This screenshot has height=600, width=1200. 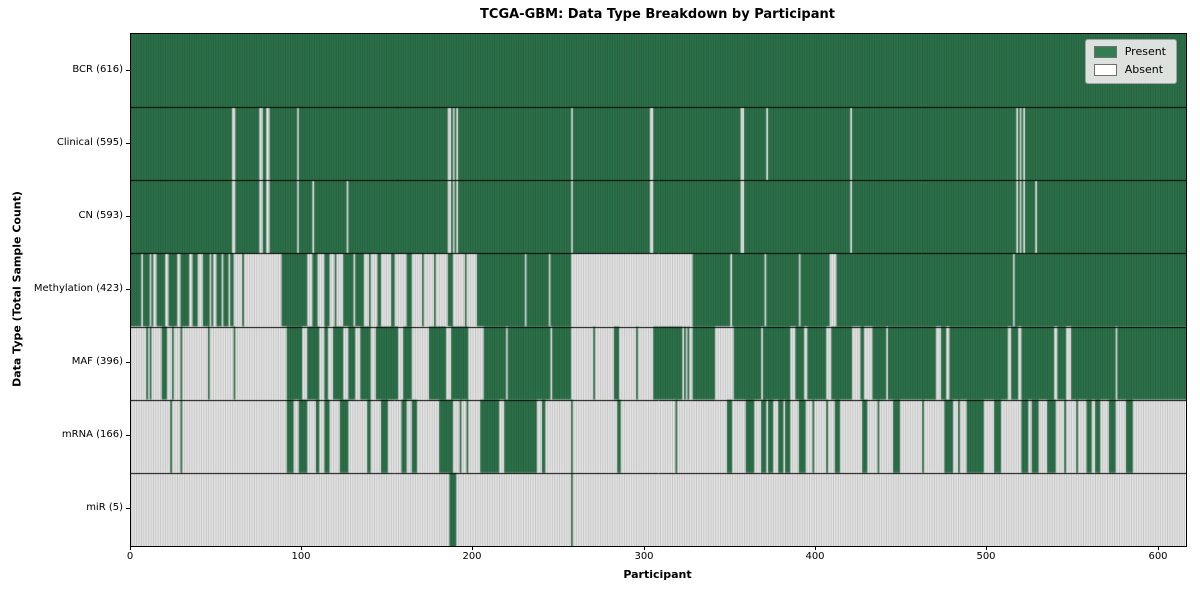 What do you see at coordinates (1105, 70) in the screenshot?
I see `legend-swatch-absent-icon` at bounding box center [1105, 70].